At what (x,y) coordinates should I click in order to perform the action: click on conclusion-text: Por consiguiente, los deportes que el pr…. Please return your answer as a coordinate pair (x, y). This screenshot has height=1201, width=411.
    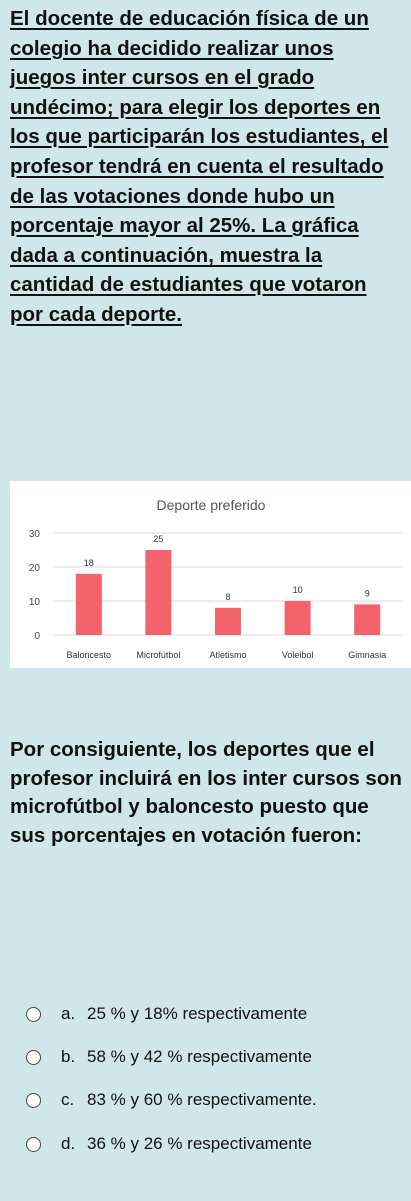
    Looking at the image, I should click on (206, 792).